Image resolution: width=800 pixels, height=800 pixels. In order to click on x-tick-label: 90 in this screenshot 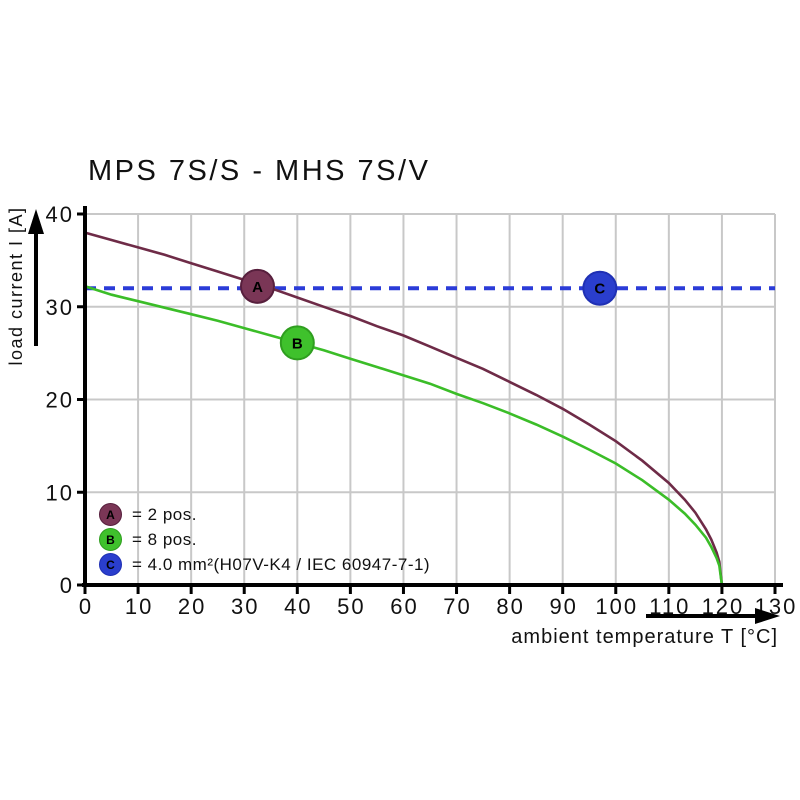, I will do `click(563, 606)`.